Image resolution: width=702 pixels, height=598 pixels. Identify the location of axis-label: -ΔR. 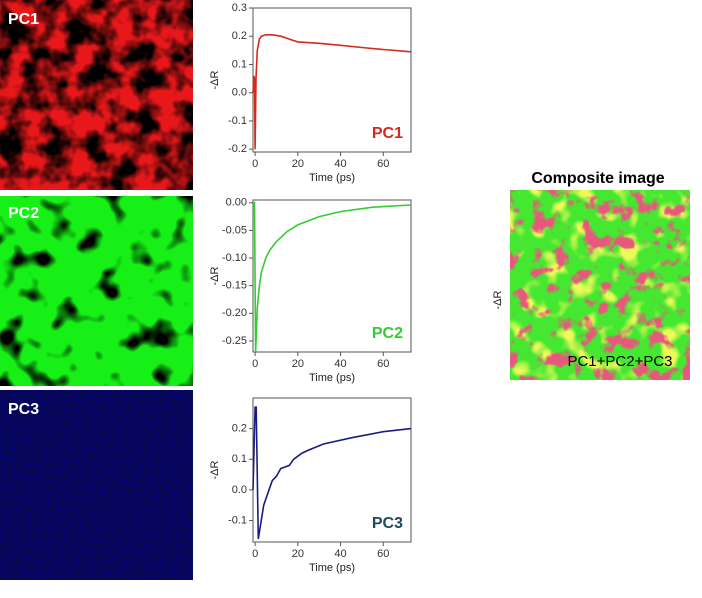
(498, 299).